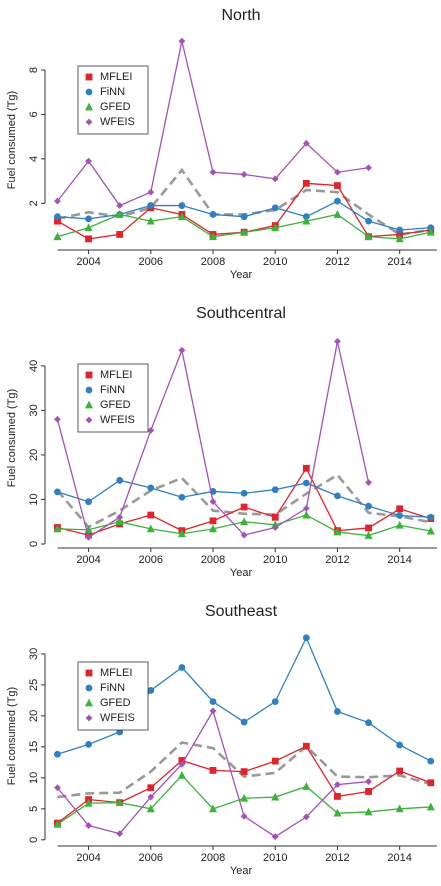 Image resolution: width=441 pixels, height=886 pixels. What do you see at coordinates (12, 140) in the screenshot?
I see `y-axis-label: Fuel consumed (Tg)` at bounding box center [12, 140].